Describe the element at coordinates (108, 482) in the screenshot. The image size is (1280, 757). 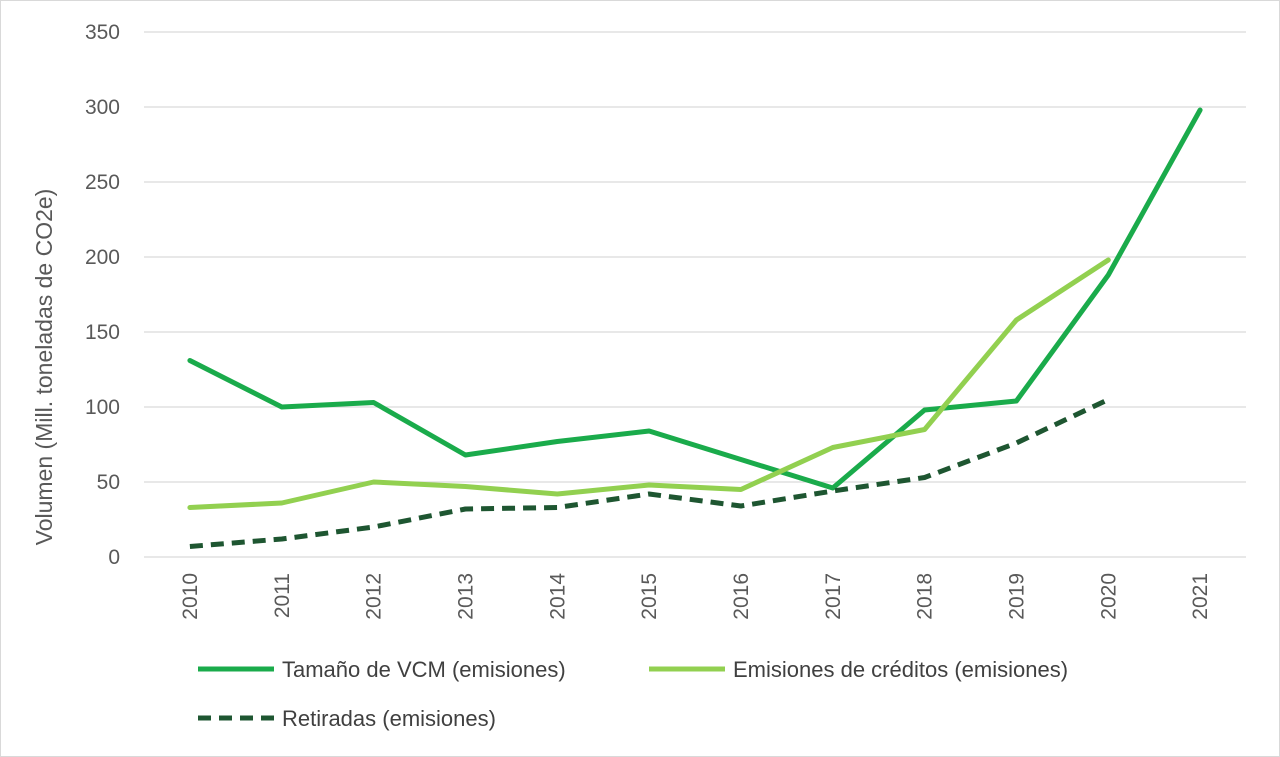
I see `y-tick-label: 50` at that location.